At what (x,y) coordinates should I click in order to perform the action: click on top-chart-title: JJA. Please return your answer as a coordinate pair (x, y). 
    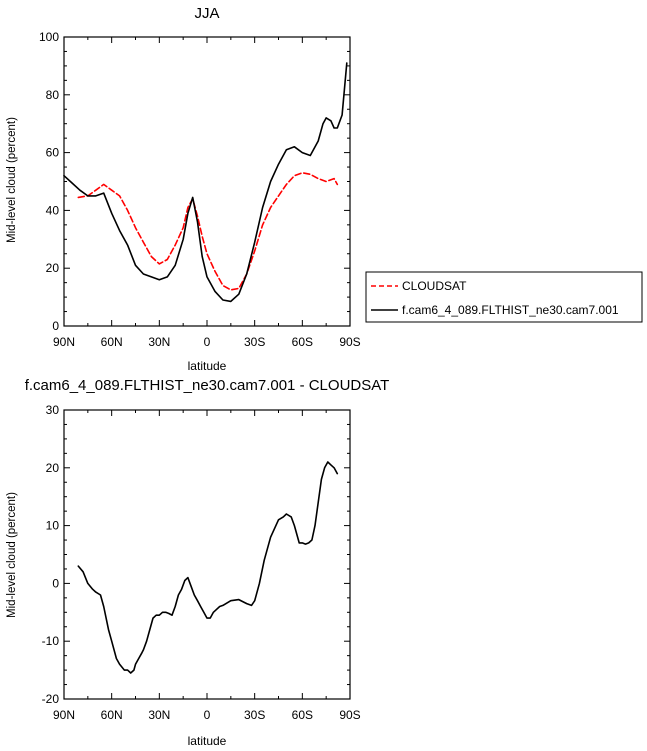
    Looking at the image, I should click on (206, 13).